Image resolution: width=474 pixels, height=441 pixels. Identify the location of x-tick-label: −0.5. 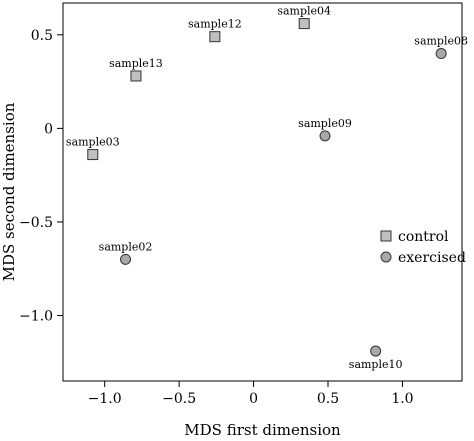
(179, 399).